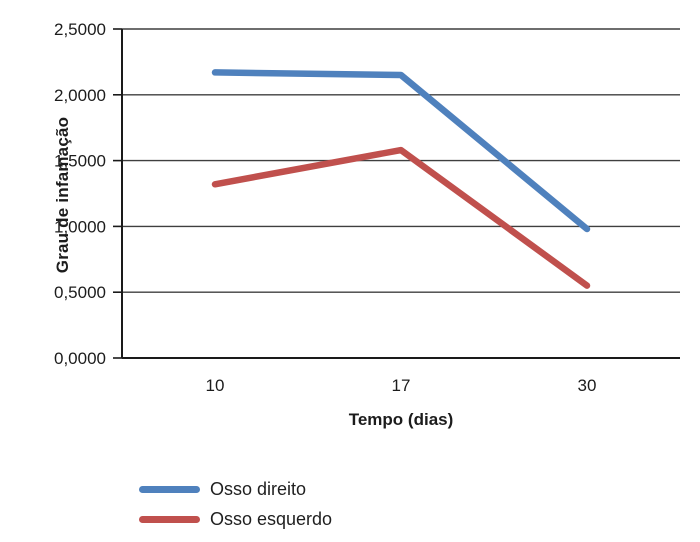 This screenshot has height=542, width=700. I want to click on legend-item-osso-direito: Osso direito, so click(235, 489).